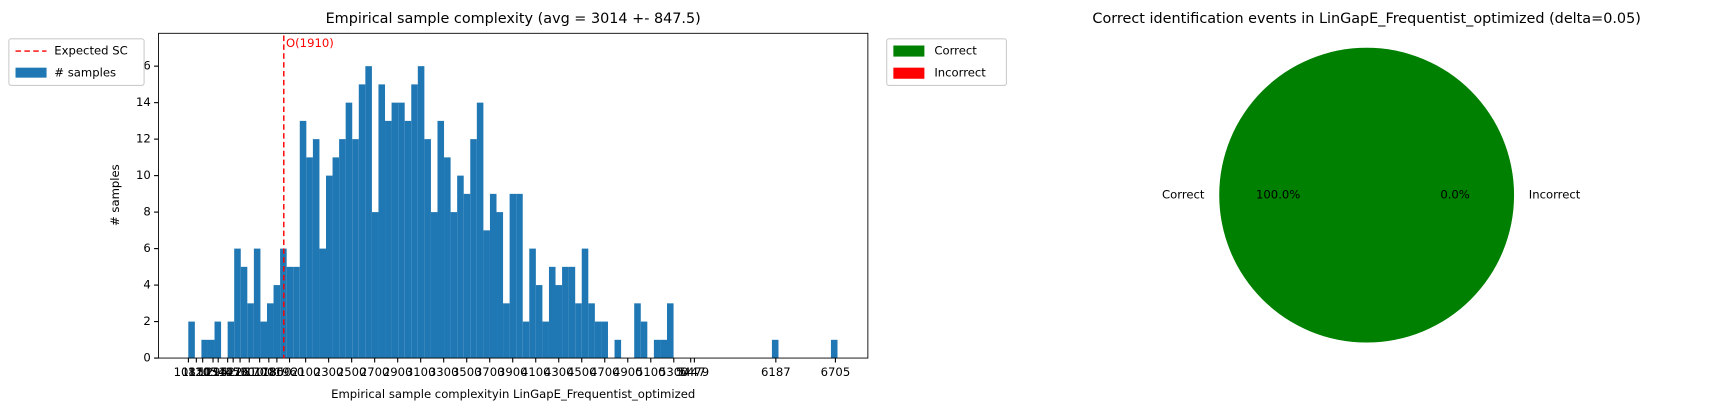  I want to click on y-tick-label: 6, so click(146, 248).